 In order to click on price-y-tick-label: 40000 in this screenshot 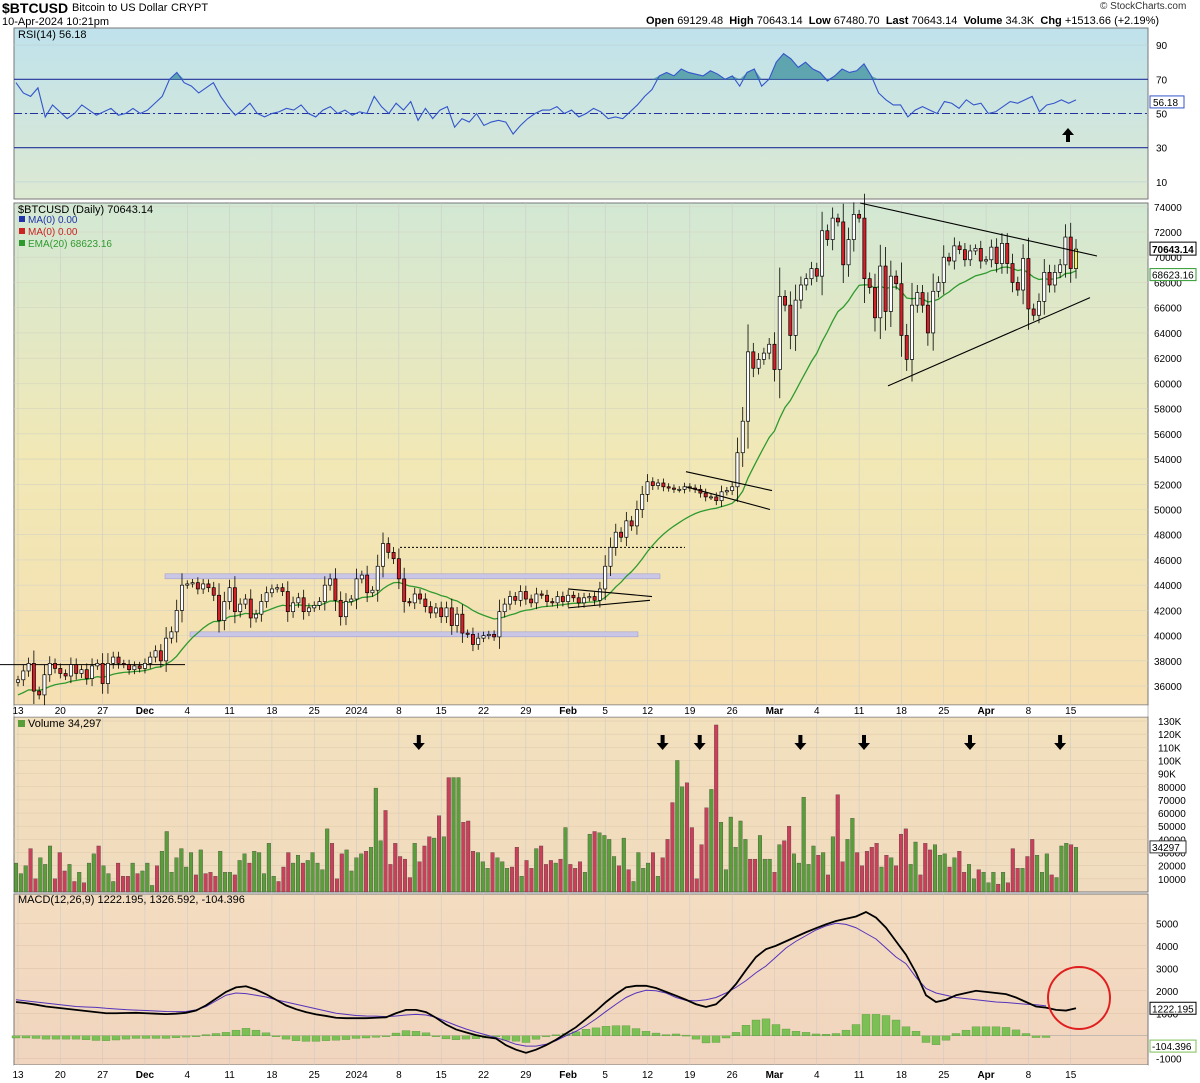, I will do `click(1168, 637)`.